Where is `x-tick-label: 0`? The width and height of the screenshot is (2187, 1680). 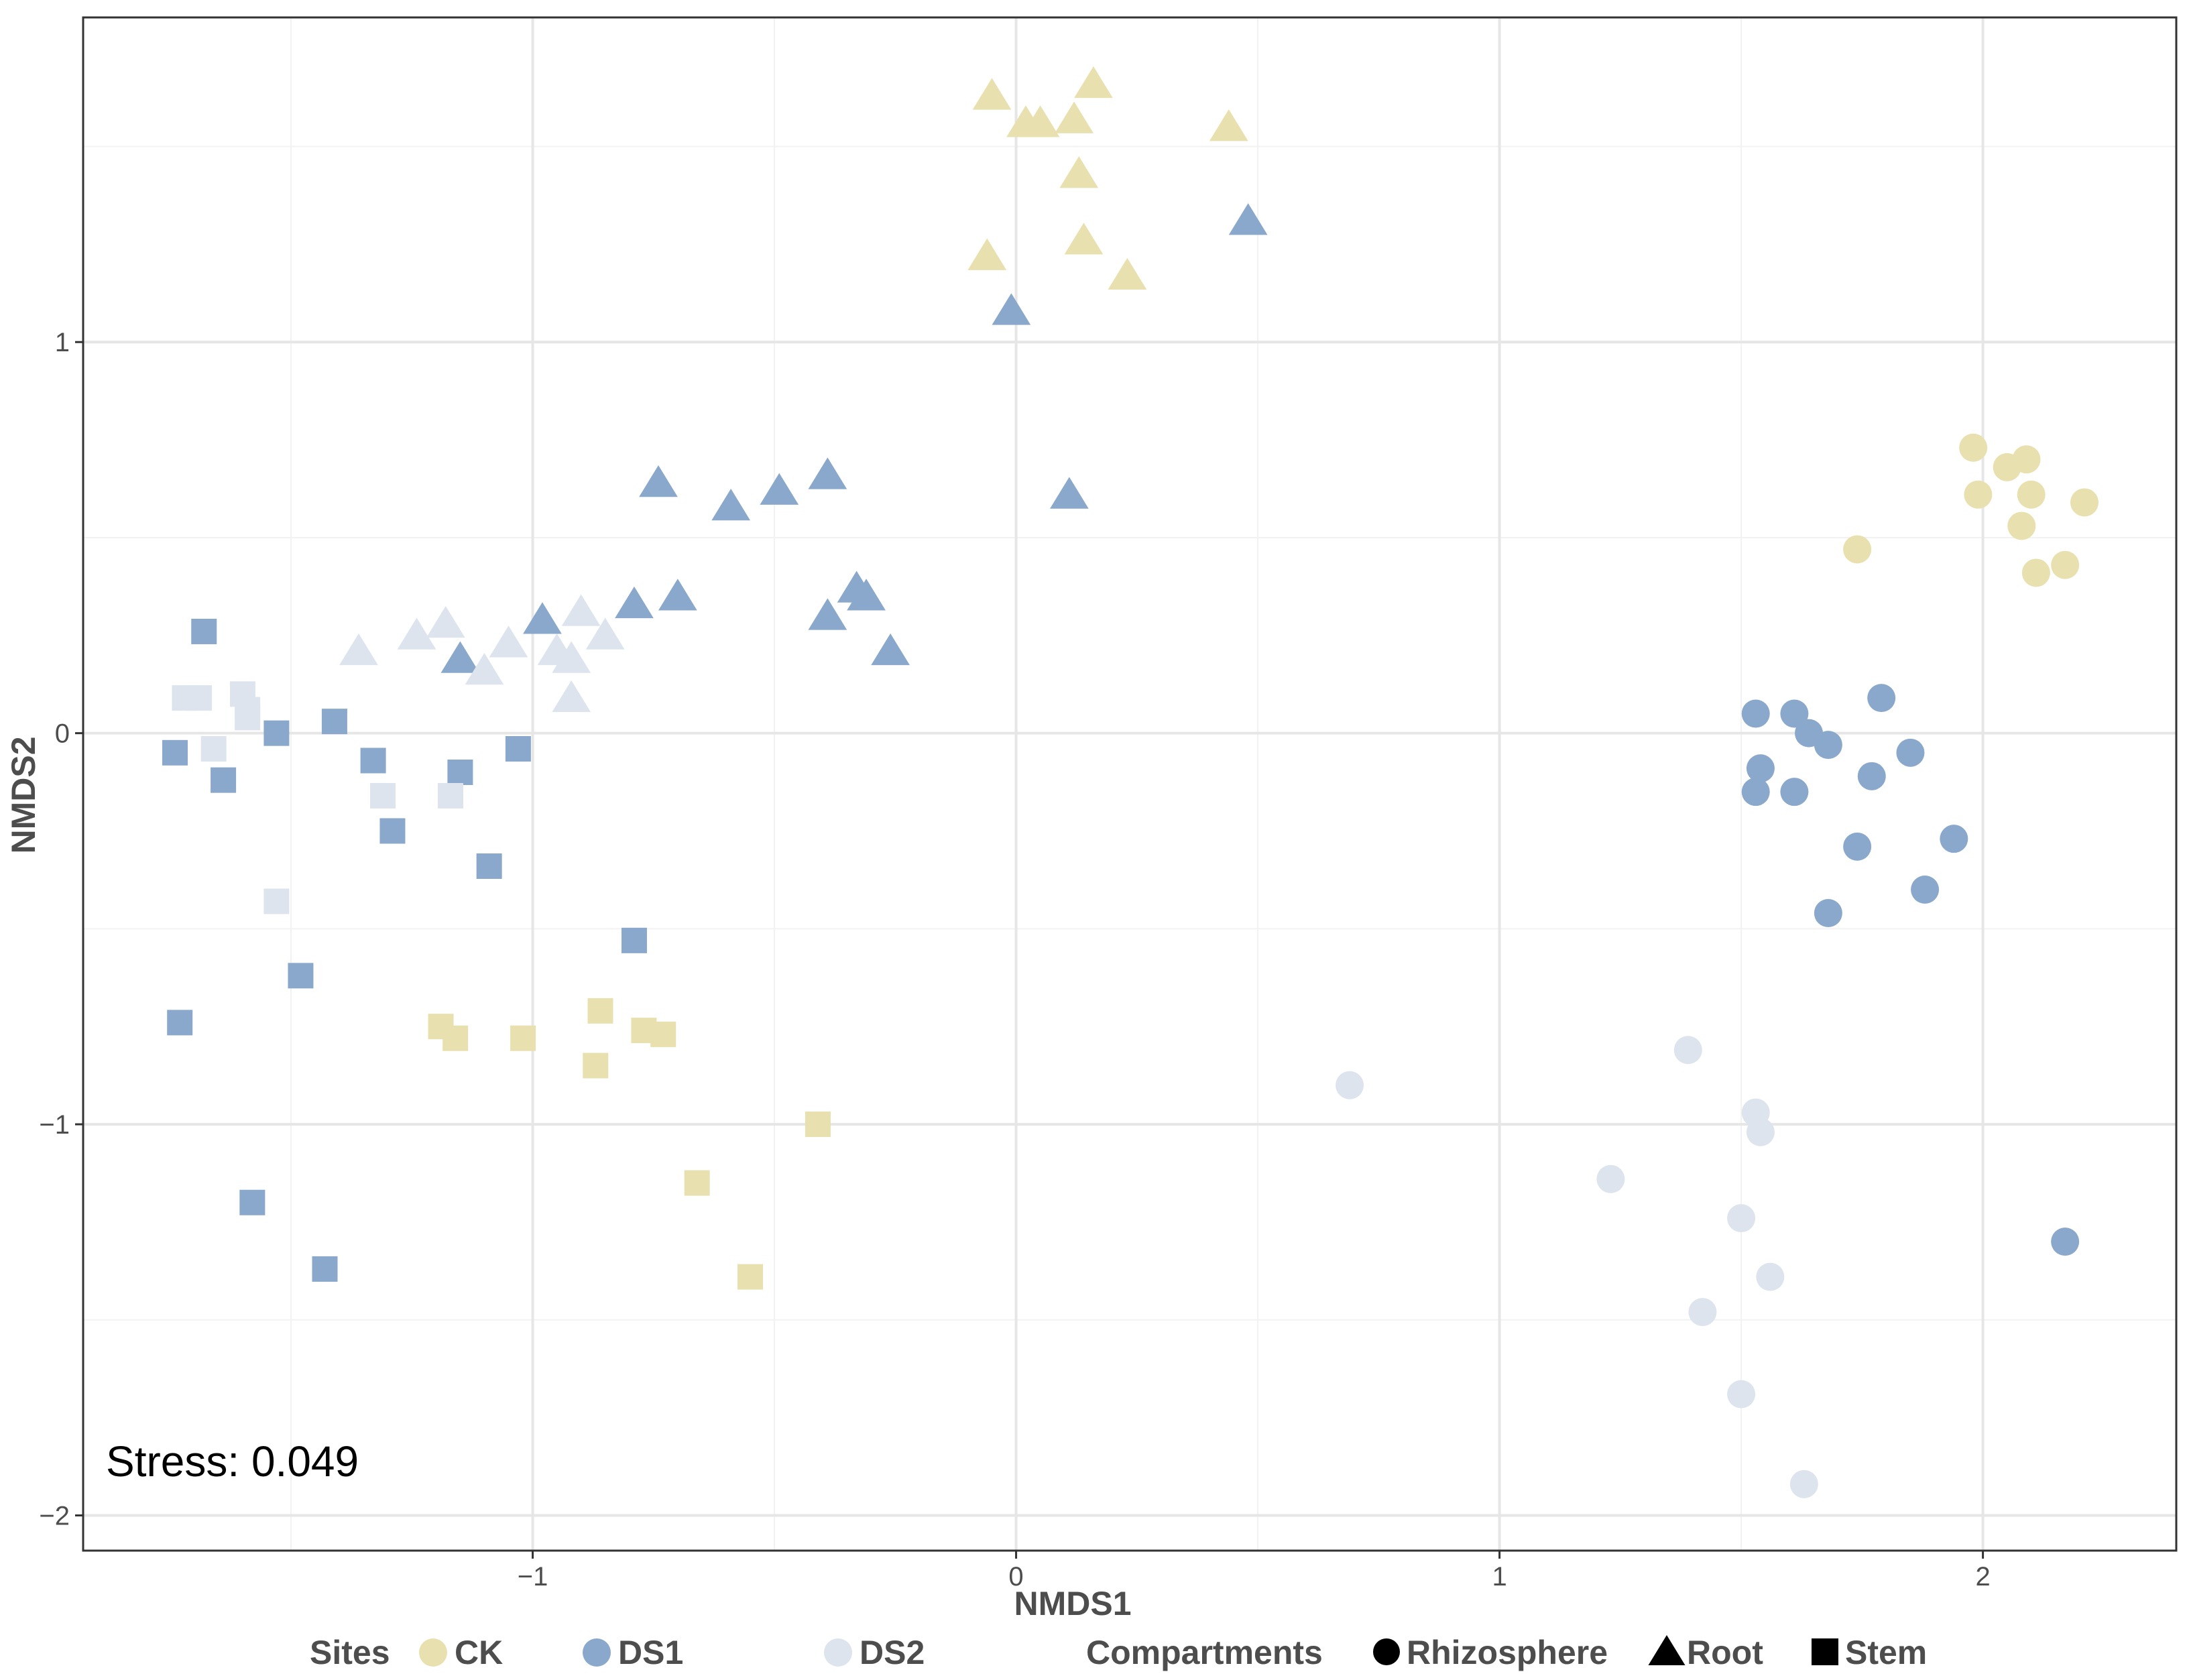
x-tick-label: 0 is located at coordinates (1015, 1577).